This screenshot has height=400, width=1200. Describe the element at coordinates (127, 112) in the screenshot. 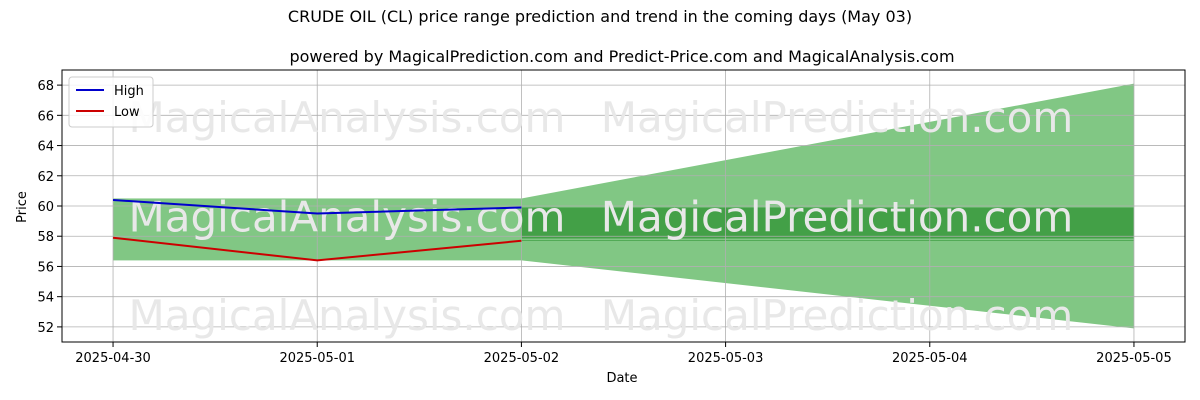

I see `legend-label-low: Low` at that location.